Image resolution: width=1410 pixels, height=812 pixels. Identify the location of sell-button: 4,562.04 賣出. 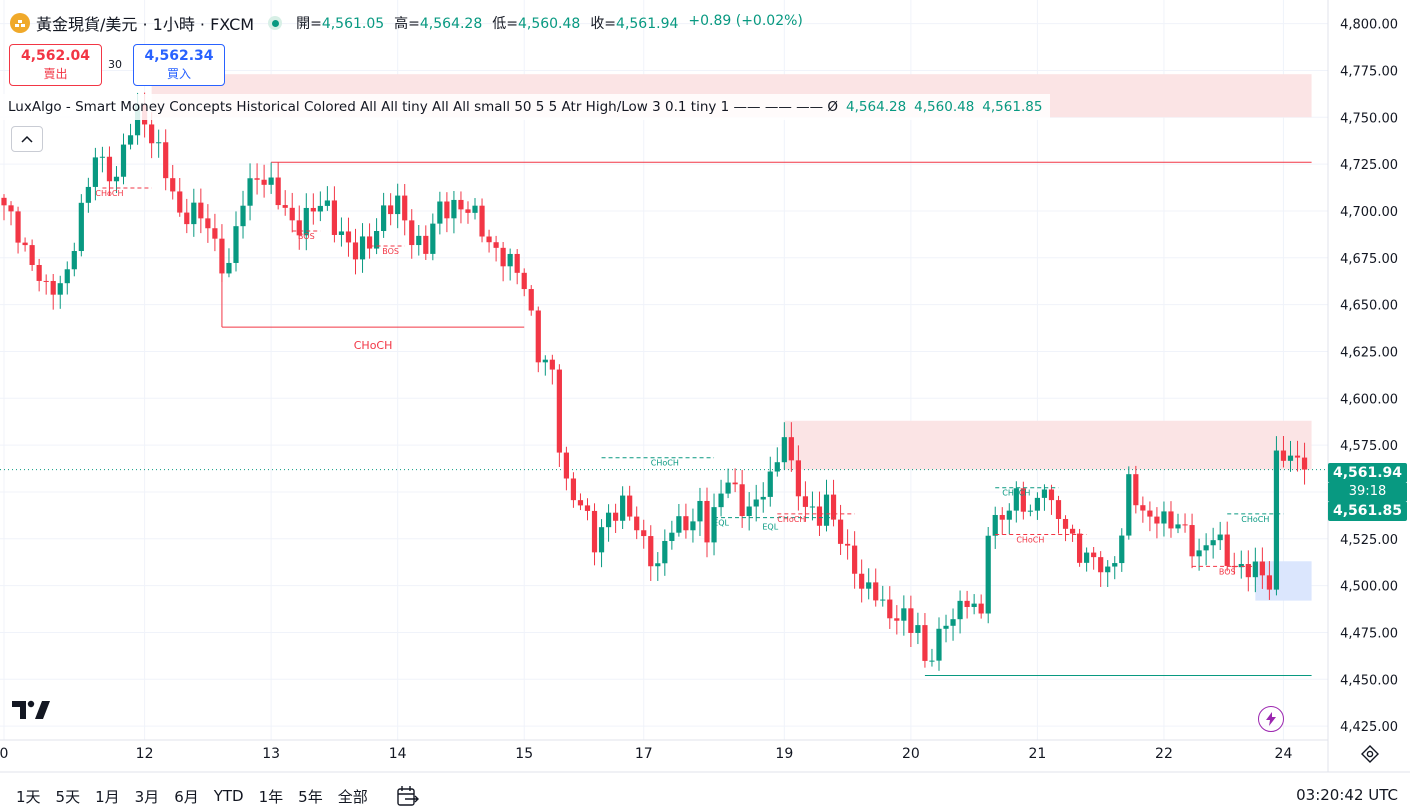
(55, 65).